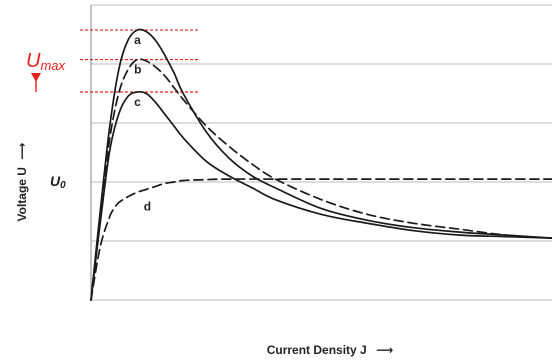  Describe the element at coordinates (52, 65) in the screenshot. I see `umax-subscript: max` at that location.